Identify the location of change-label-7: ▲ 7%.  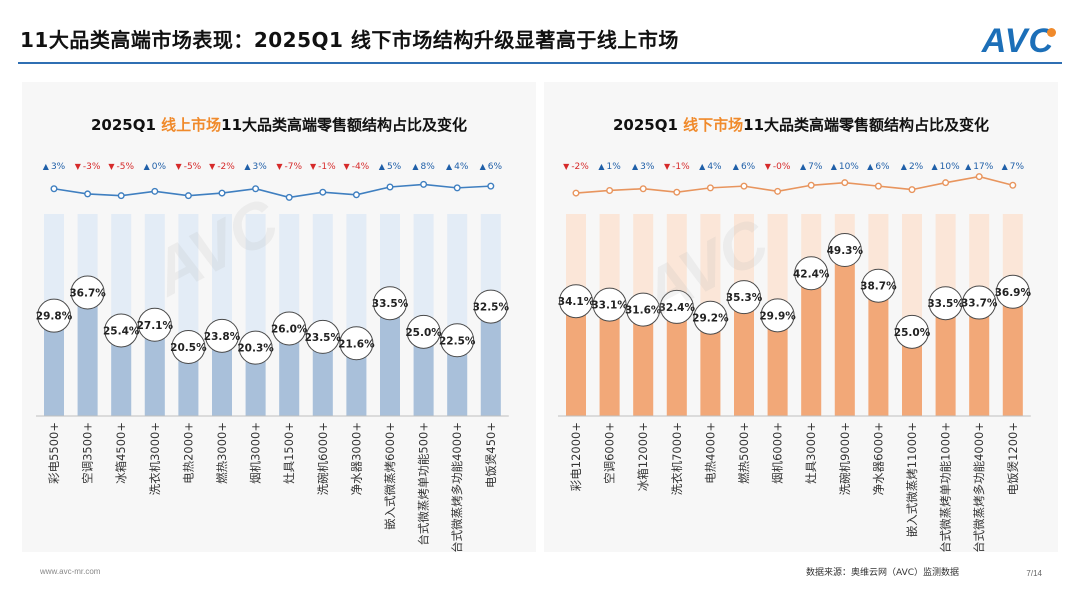
(811, 167).